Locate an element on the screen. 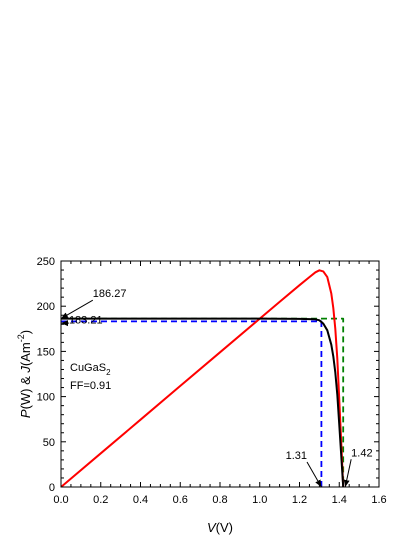 Image resolution: width=414 pixels, height=535 pixels. annotation-label: 1.31 is located at coordinates (296, 456).